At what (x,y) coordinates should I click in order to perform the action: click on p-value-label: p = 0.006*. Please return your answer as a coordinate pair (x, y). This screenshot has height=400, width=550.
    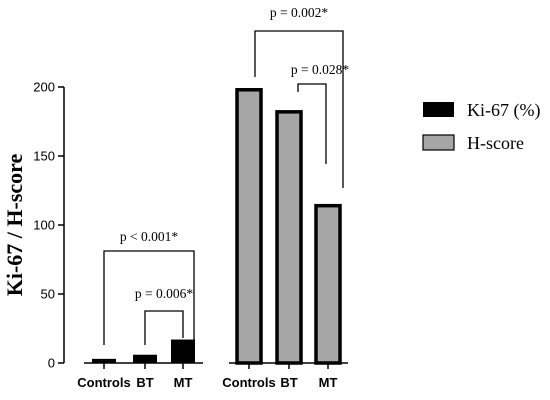
    Looking at the image, I should click on (164, 293).